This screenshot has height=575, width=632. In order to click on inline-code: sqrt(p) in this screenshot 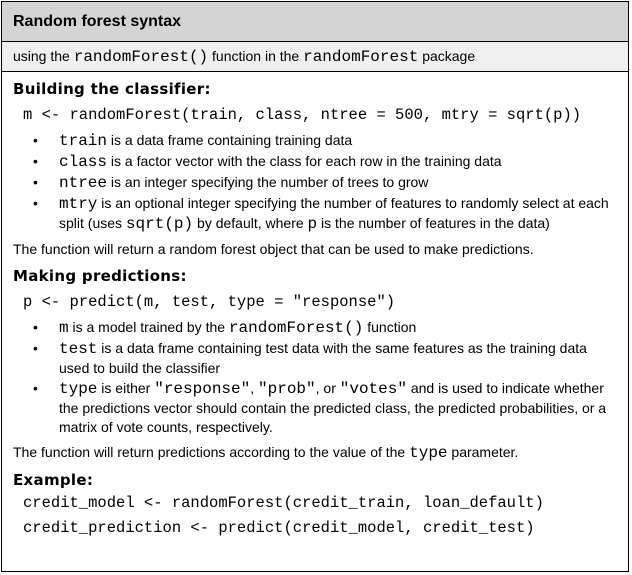, I will do `click(159, 224)`.